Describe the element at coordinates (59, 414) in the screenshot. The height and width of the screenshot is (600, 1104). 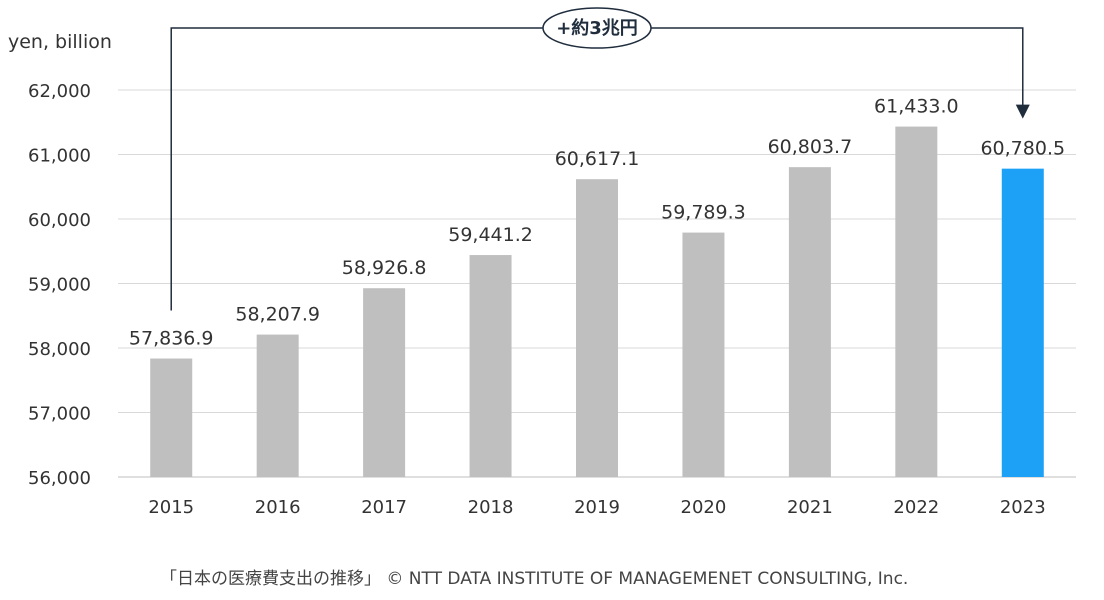
I see `y-tick-label: 57,000` at that location.